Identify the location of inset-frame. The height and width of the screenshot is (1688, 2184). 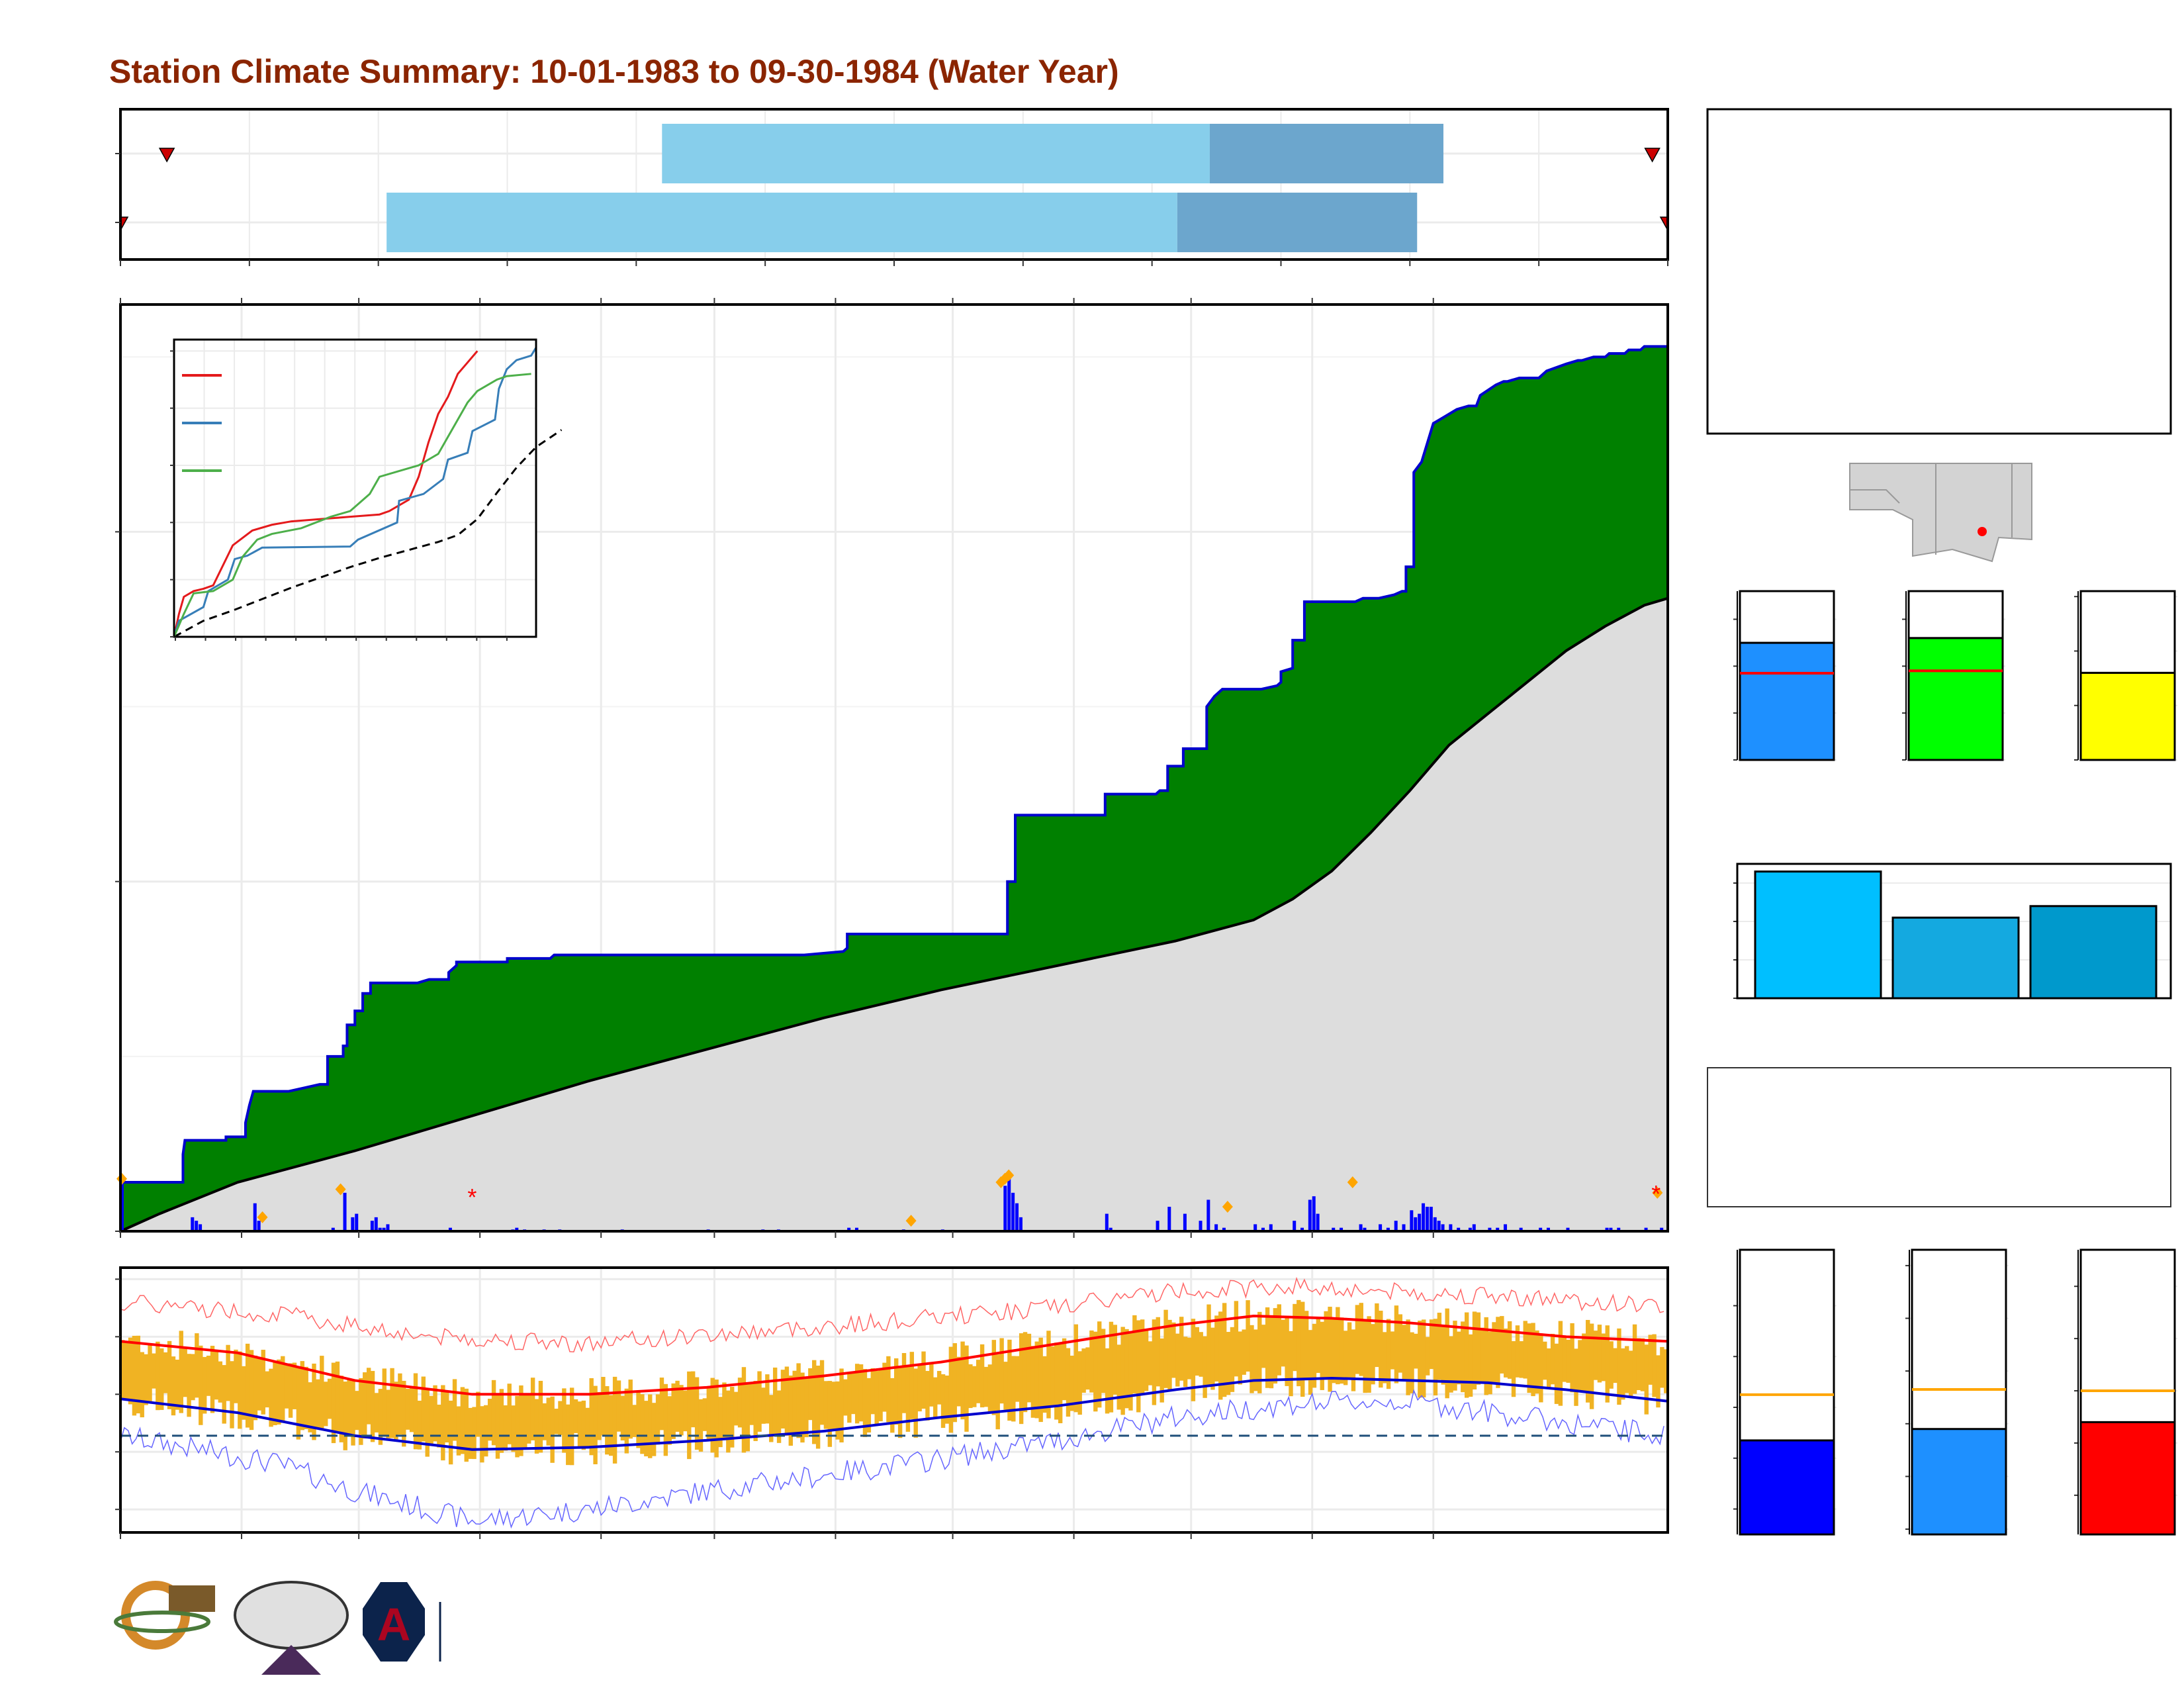
(355, 488).